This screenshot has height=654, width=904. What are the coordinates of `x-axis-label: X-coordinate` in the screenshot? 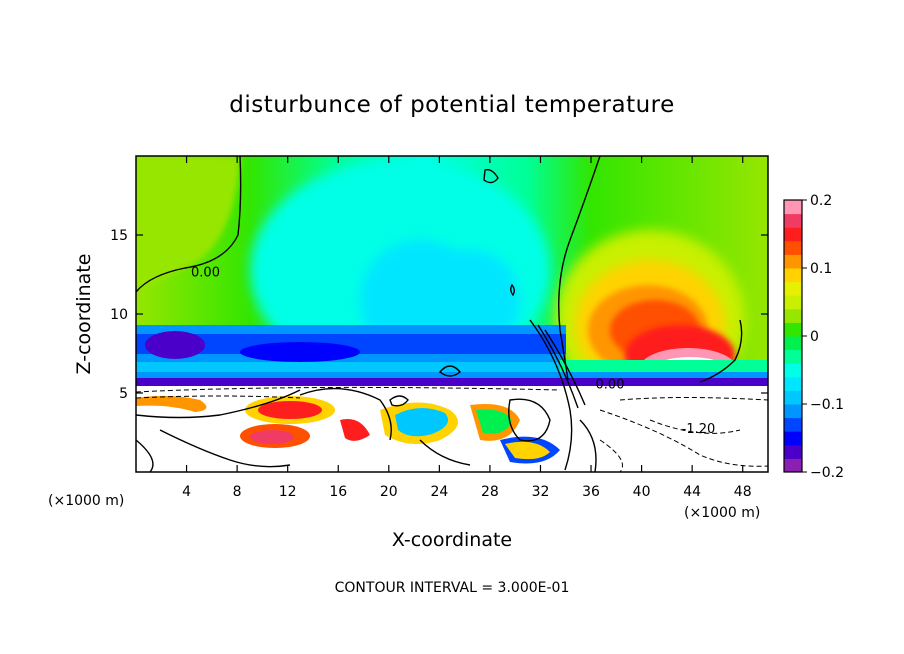 It's located at (452, 540).